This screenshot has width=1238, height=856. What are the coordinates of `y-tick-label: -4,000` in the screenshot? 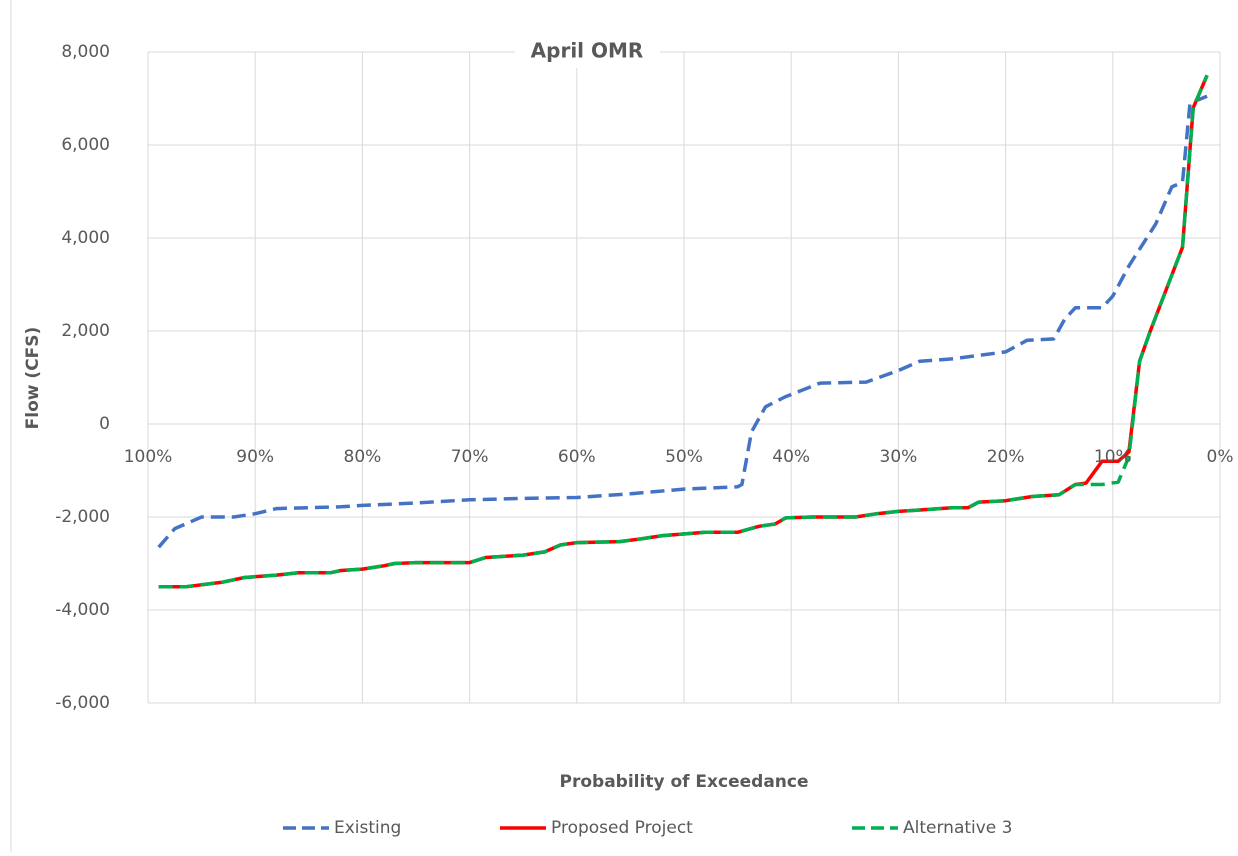 It's located at (82, 610).